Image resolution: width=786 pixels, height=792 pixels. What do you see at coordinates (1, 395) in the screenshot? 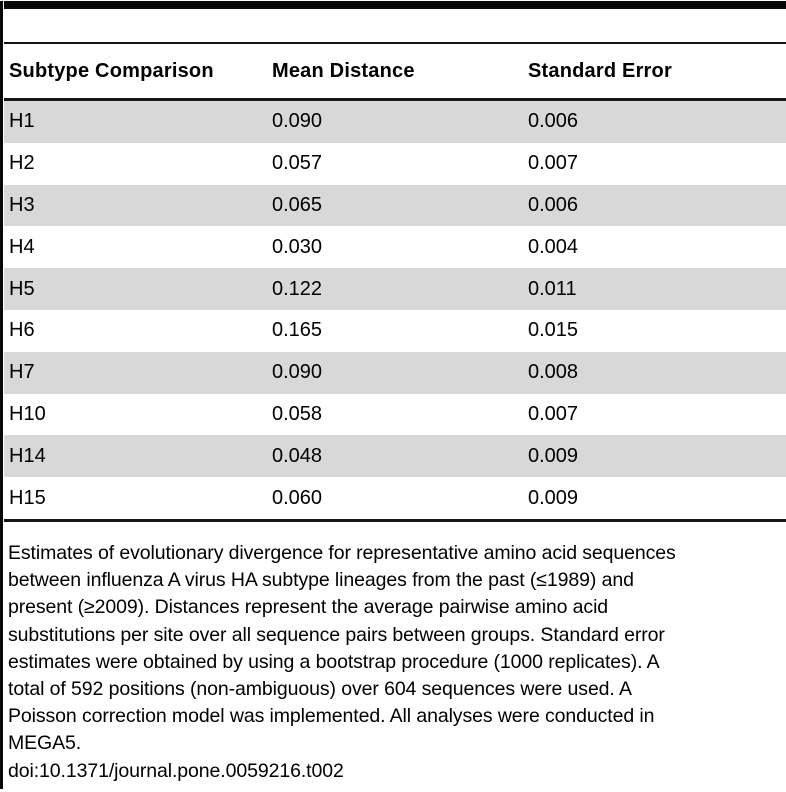
I see `left-edge-rule` at bounding box center [1, 395].